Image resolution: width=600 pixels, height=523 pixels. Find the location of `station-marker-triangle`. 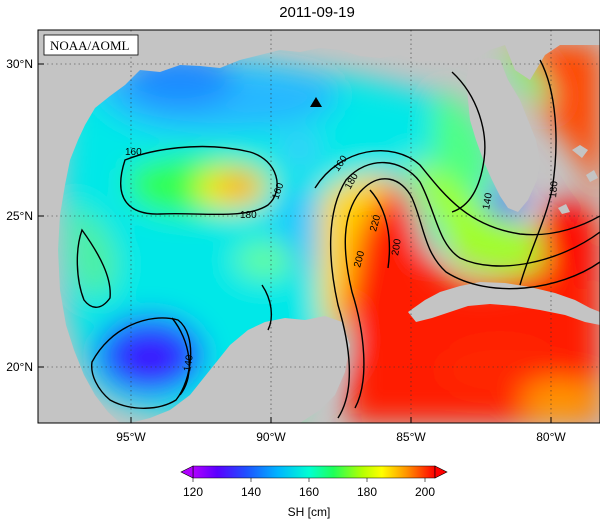

station-marker-triangle is located at coordinates (316, 102).